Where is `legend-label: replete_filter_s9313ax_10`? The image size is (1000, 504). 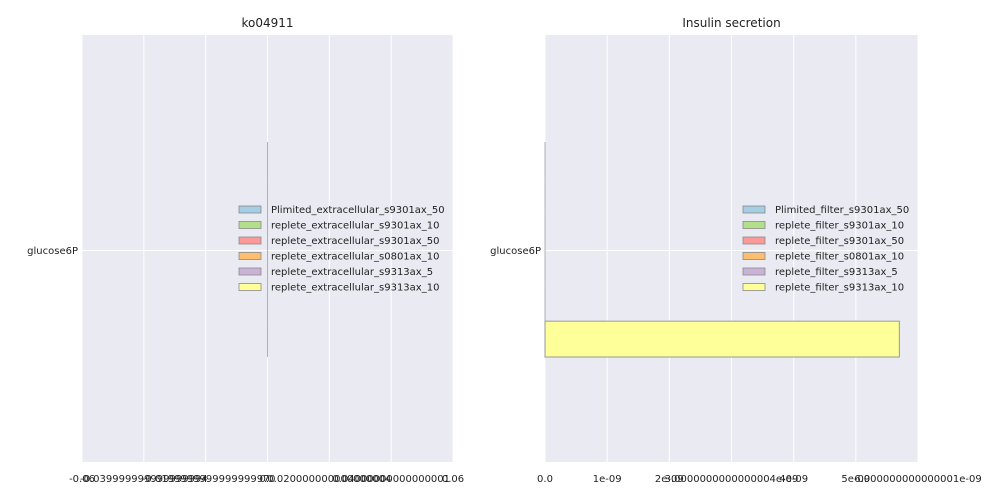
legend-label: replete_filter_s9313ax_10 is located at coordinates (839, 288).